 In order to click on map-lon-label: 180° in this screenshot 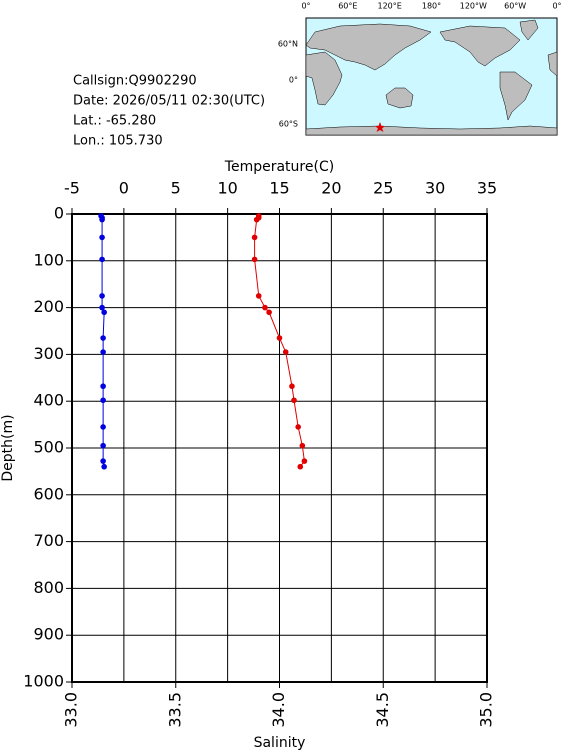, I will do `click(431, 6)`.